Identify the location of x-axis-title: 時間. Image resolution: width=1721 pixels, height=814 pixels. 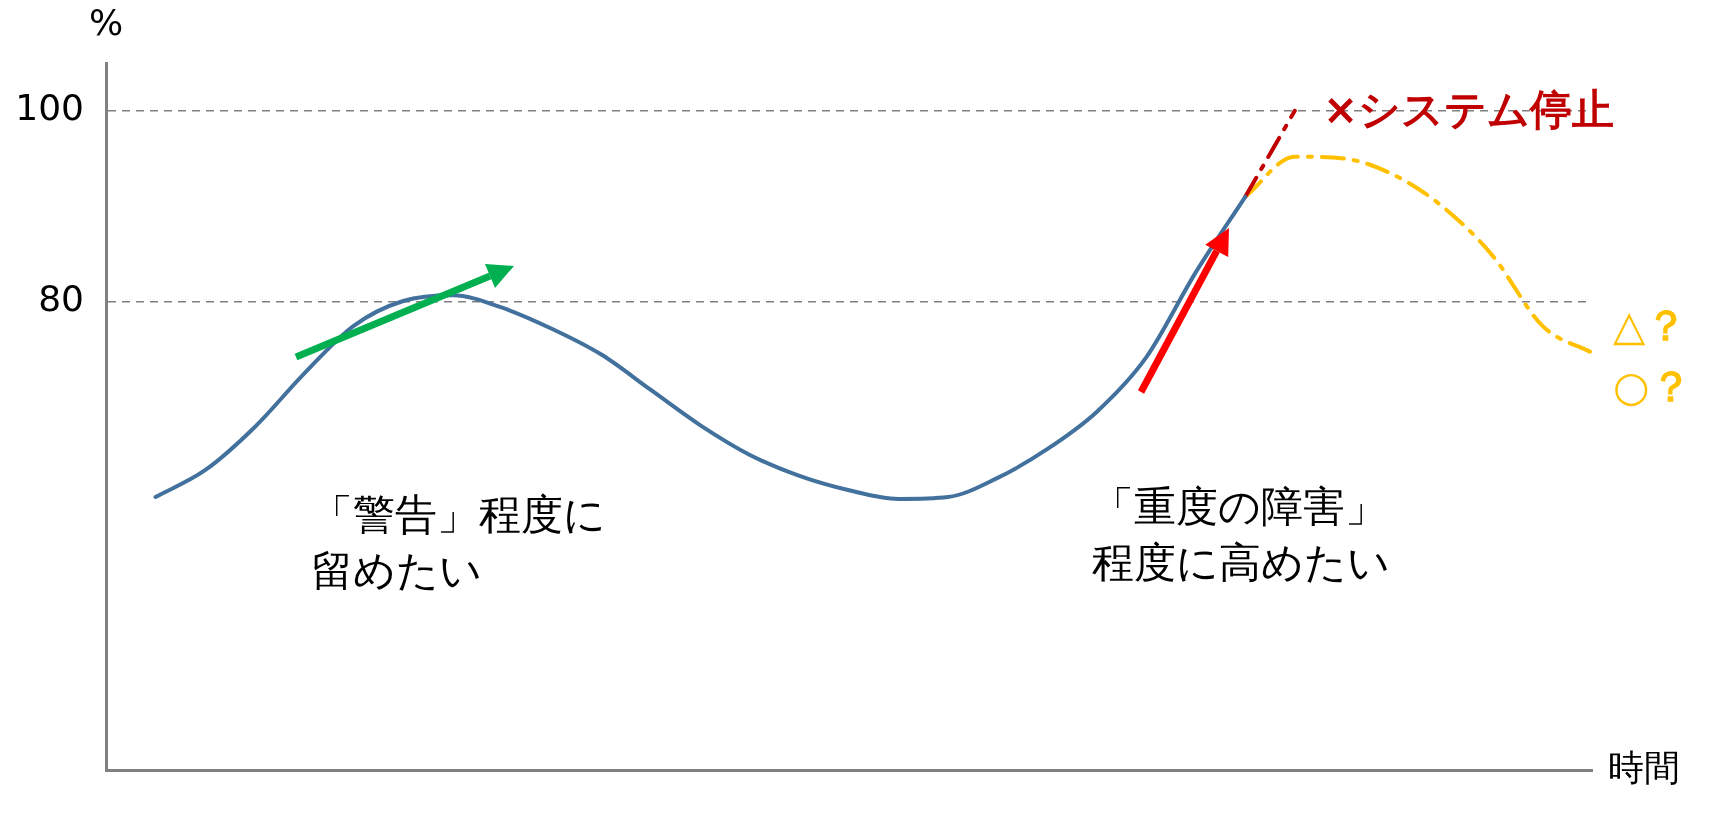
(1644, 767).